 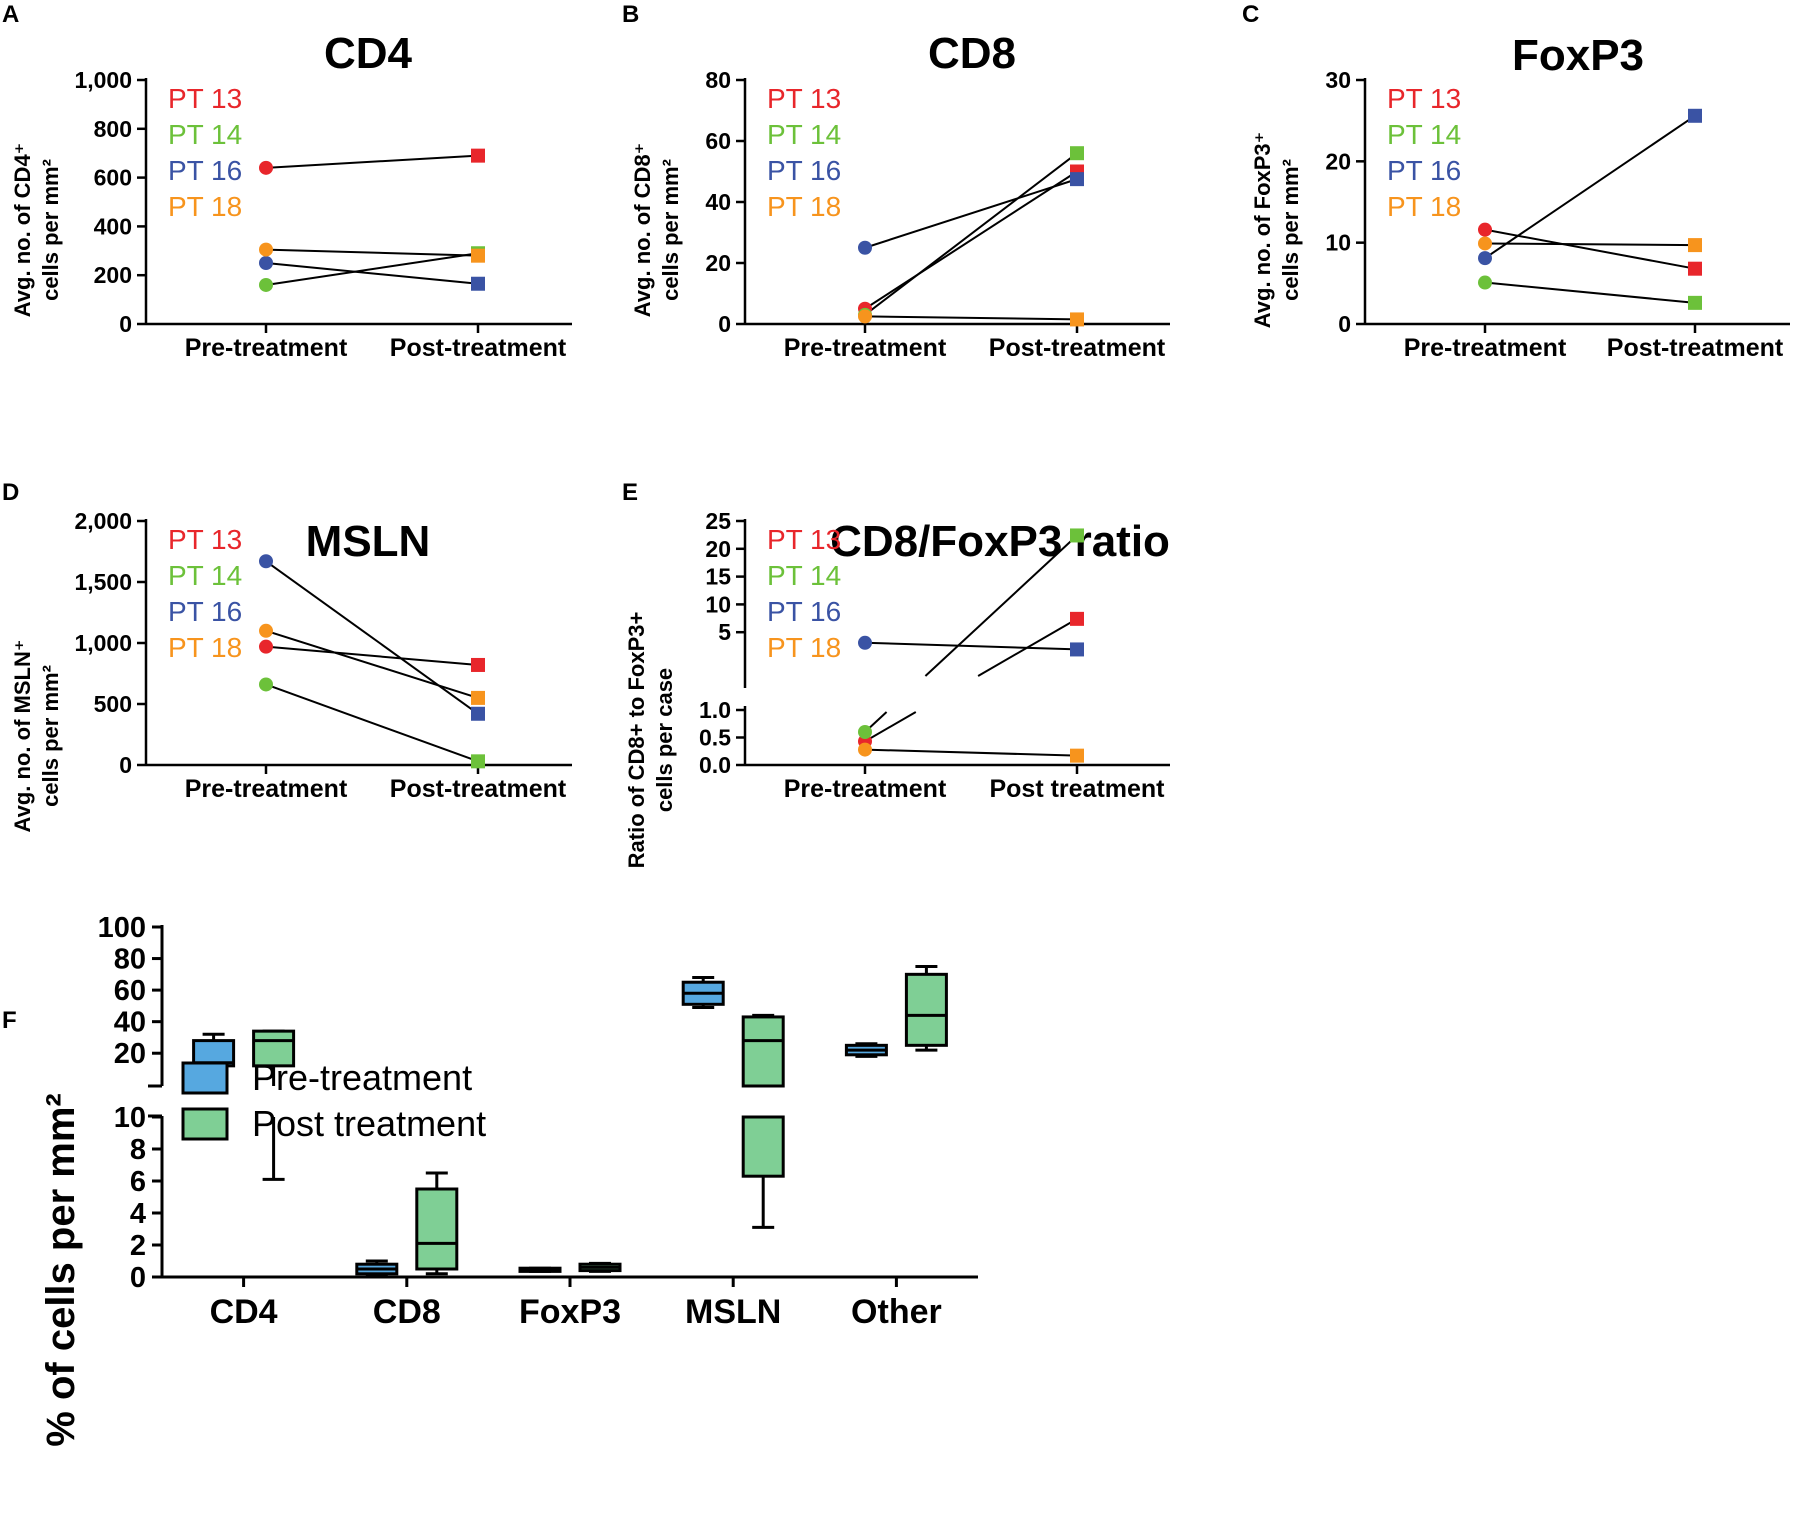 I want to click on panel-c-legend-pt-13: PT 13, so click(x=1424, y=98).